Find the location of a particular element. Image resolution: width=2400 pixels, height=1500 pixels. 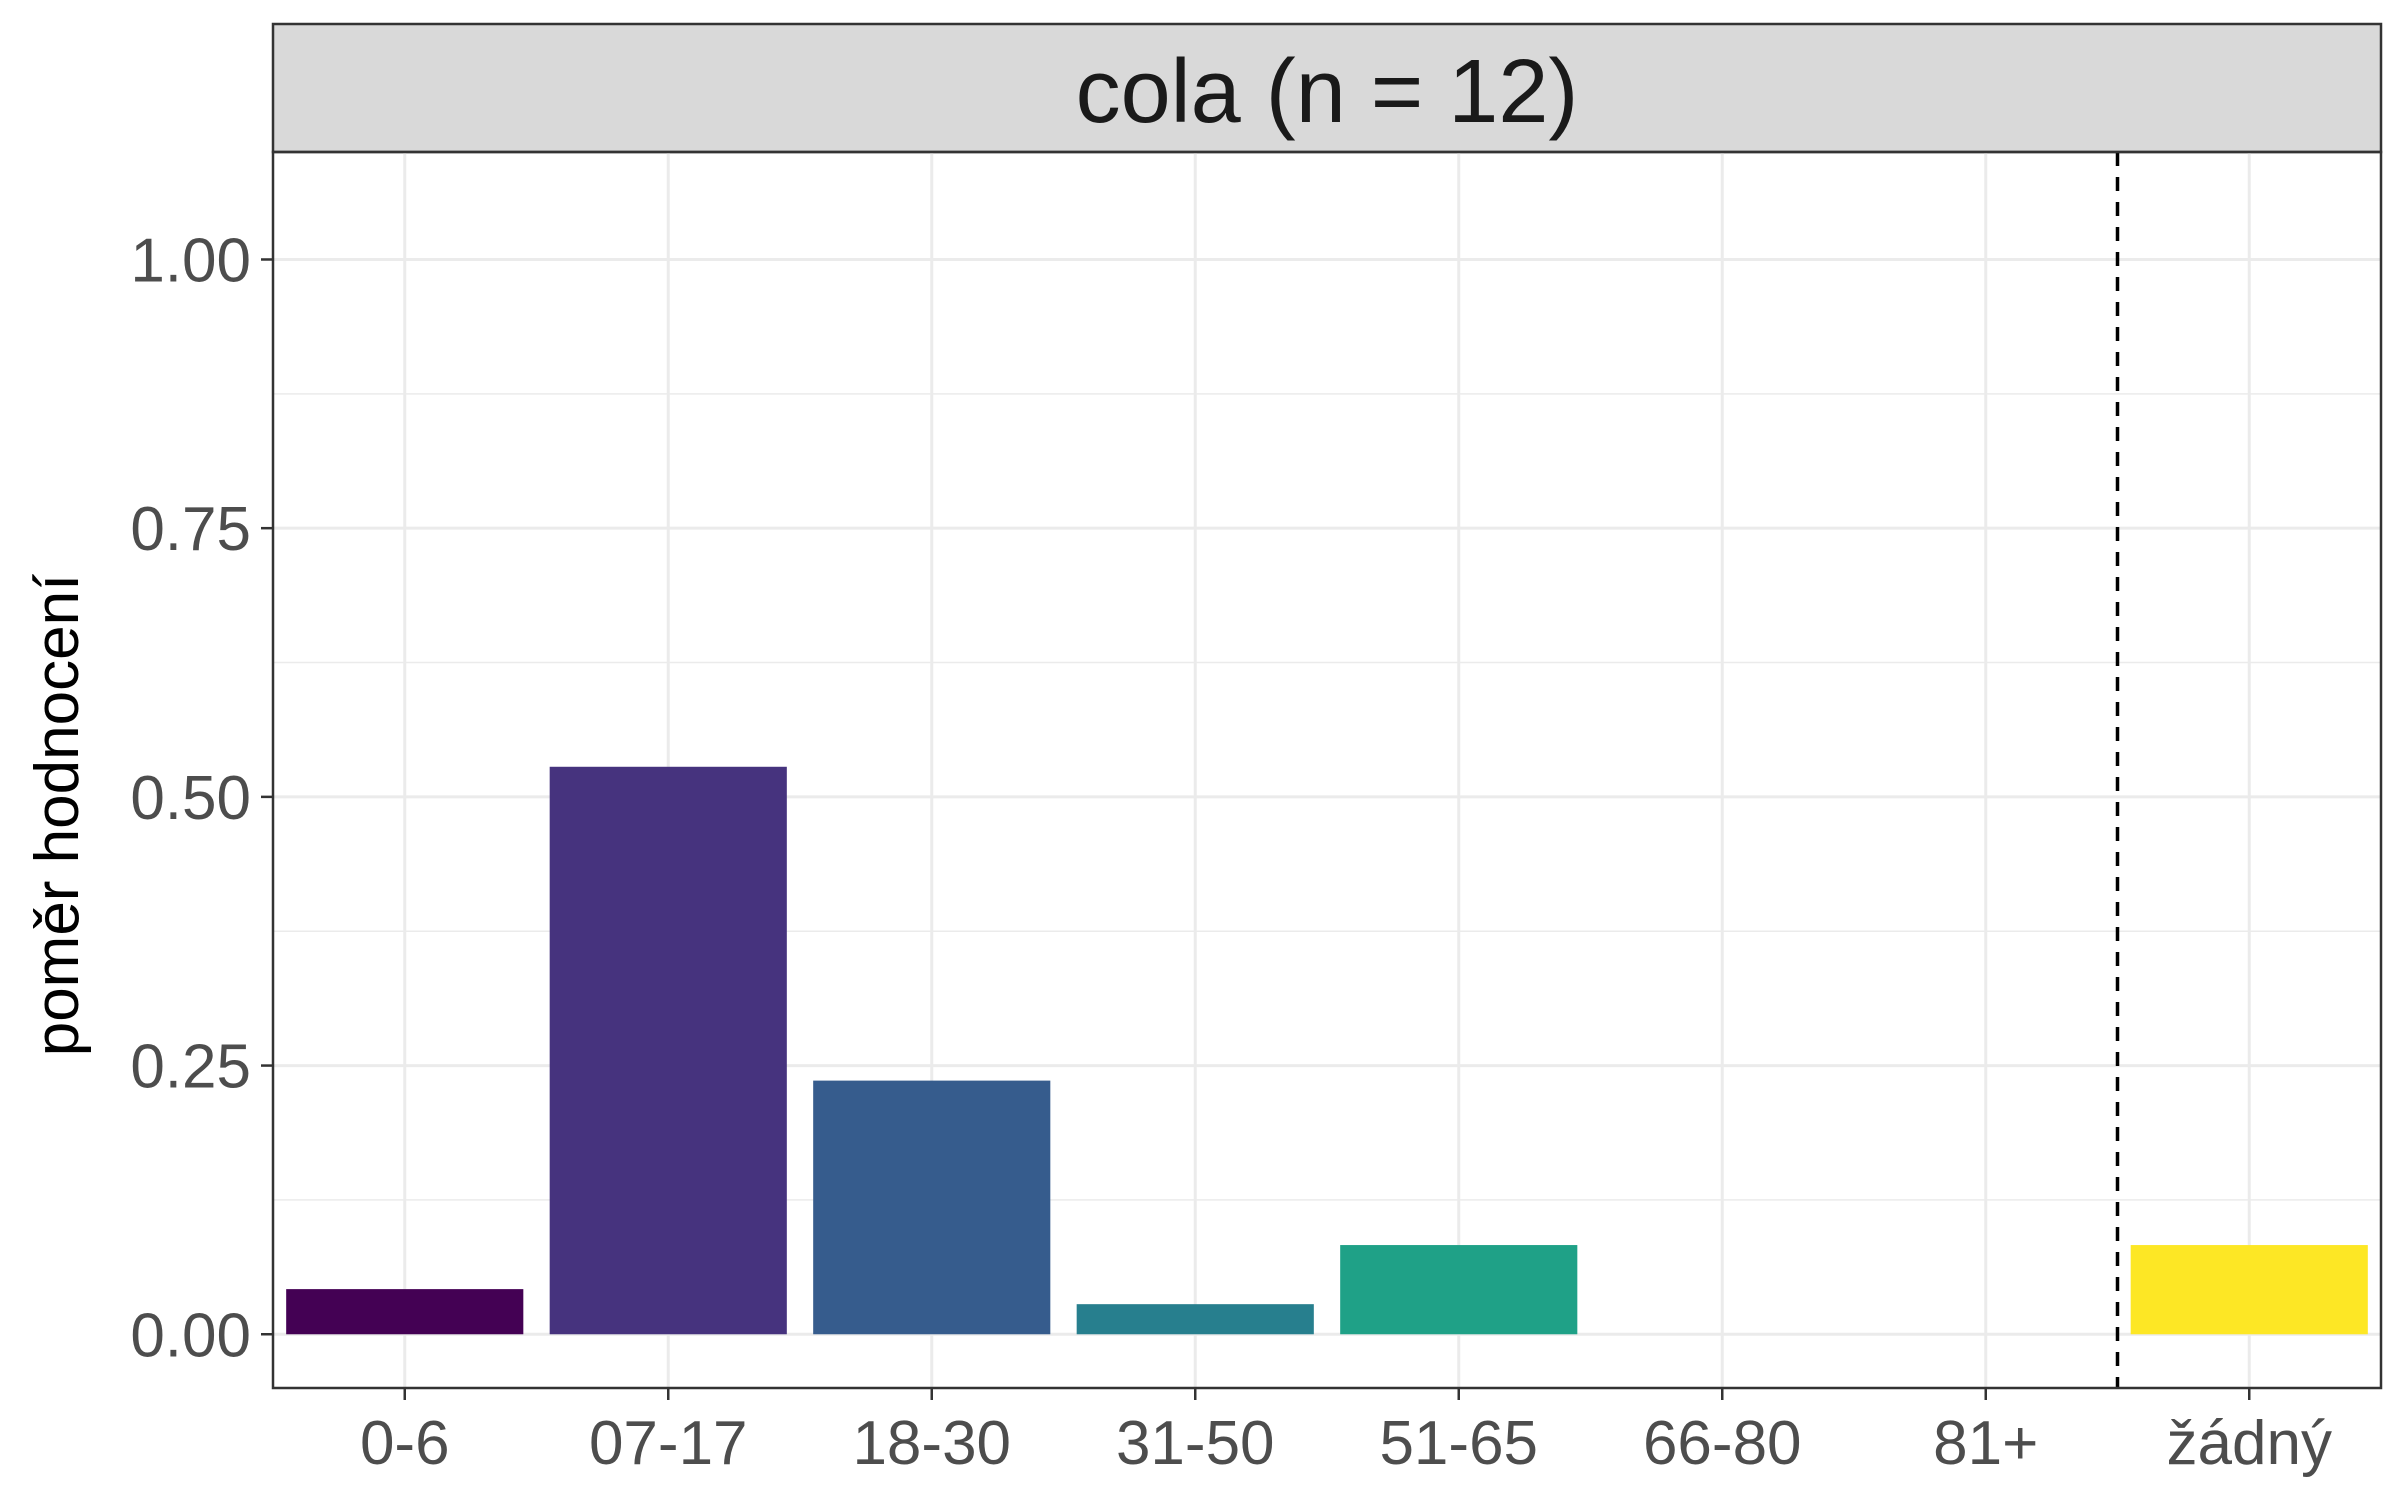

x-tick-label: 81+ is located at coordinates (1985, 1443).